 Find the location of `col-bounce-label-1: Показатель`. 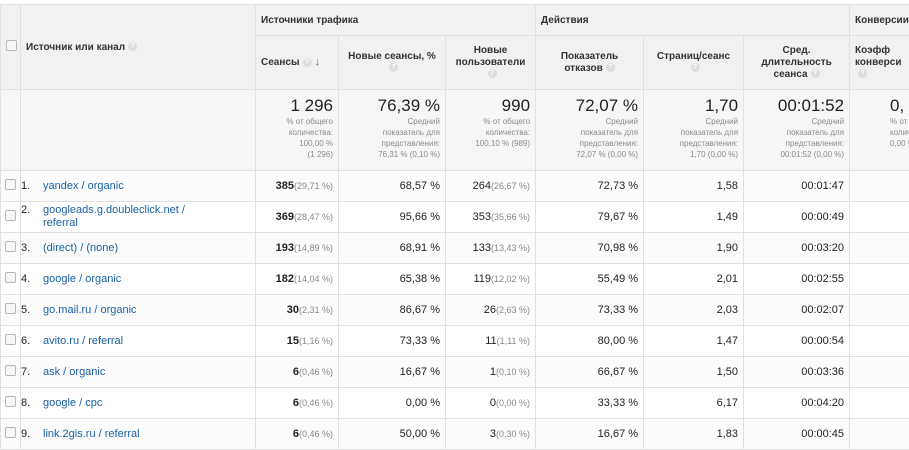

col-bounce-label-1: Показатель is located at coordinates (589, 56).